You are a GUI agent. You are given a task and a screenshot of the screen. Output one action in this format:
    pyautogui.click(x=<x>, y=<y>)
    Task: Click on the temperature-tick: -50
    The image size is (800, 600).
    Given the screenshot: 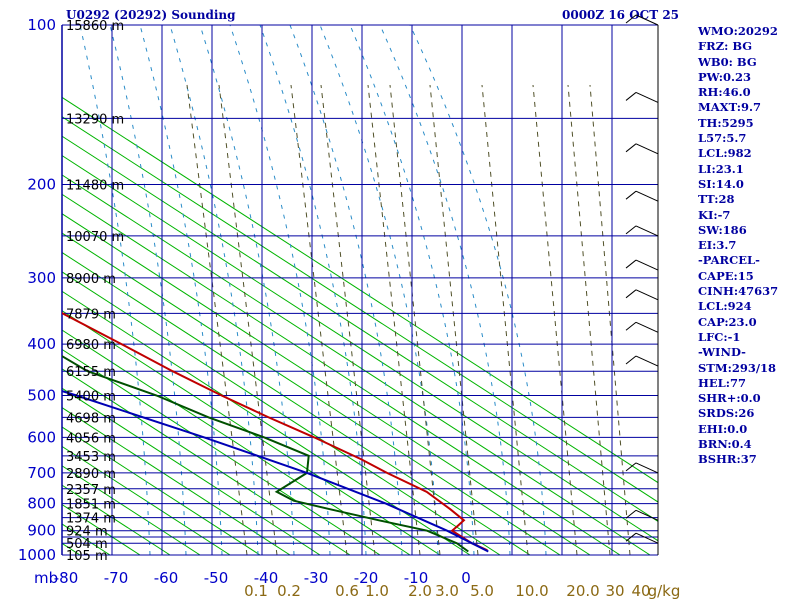 What is the action you would take?
    pyautogui.click(x=216, y=578)
    